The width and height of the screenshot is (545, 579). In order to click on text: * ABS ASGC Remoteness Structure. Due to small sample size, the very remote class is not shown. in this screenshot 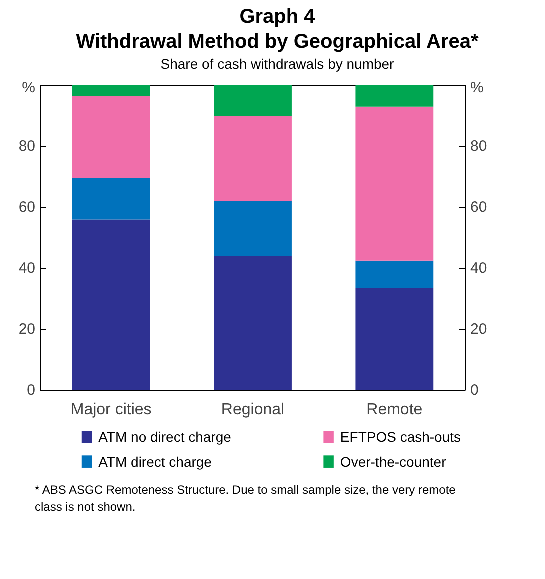, I will do `click(246, 499)`.